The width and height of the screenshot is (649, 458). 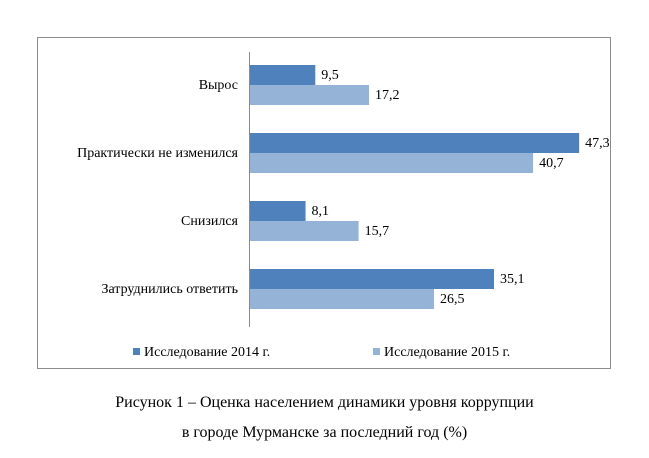 What do you see at coordinates (330, 75) in the screenshot?
I see `data-label: 9,5` at bounding box center [330, 75].